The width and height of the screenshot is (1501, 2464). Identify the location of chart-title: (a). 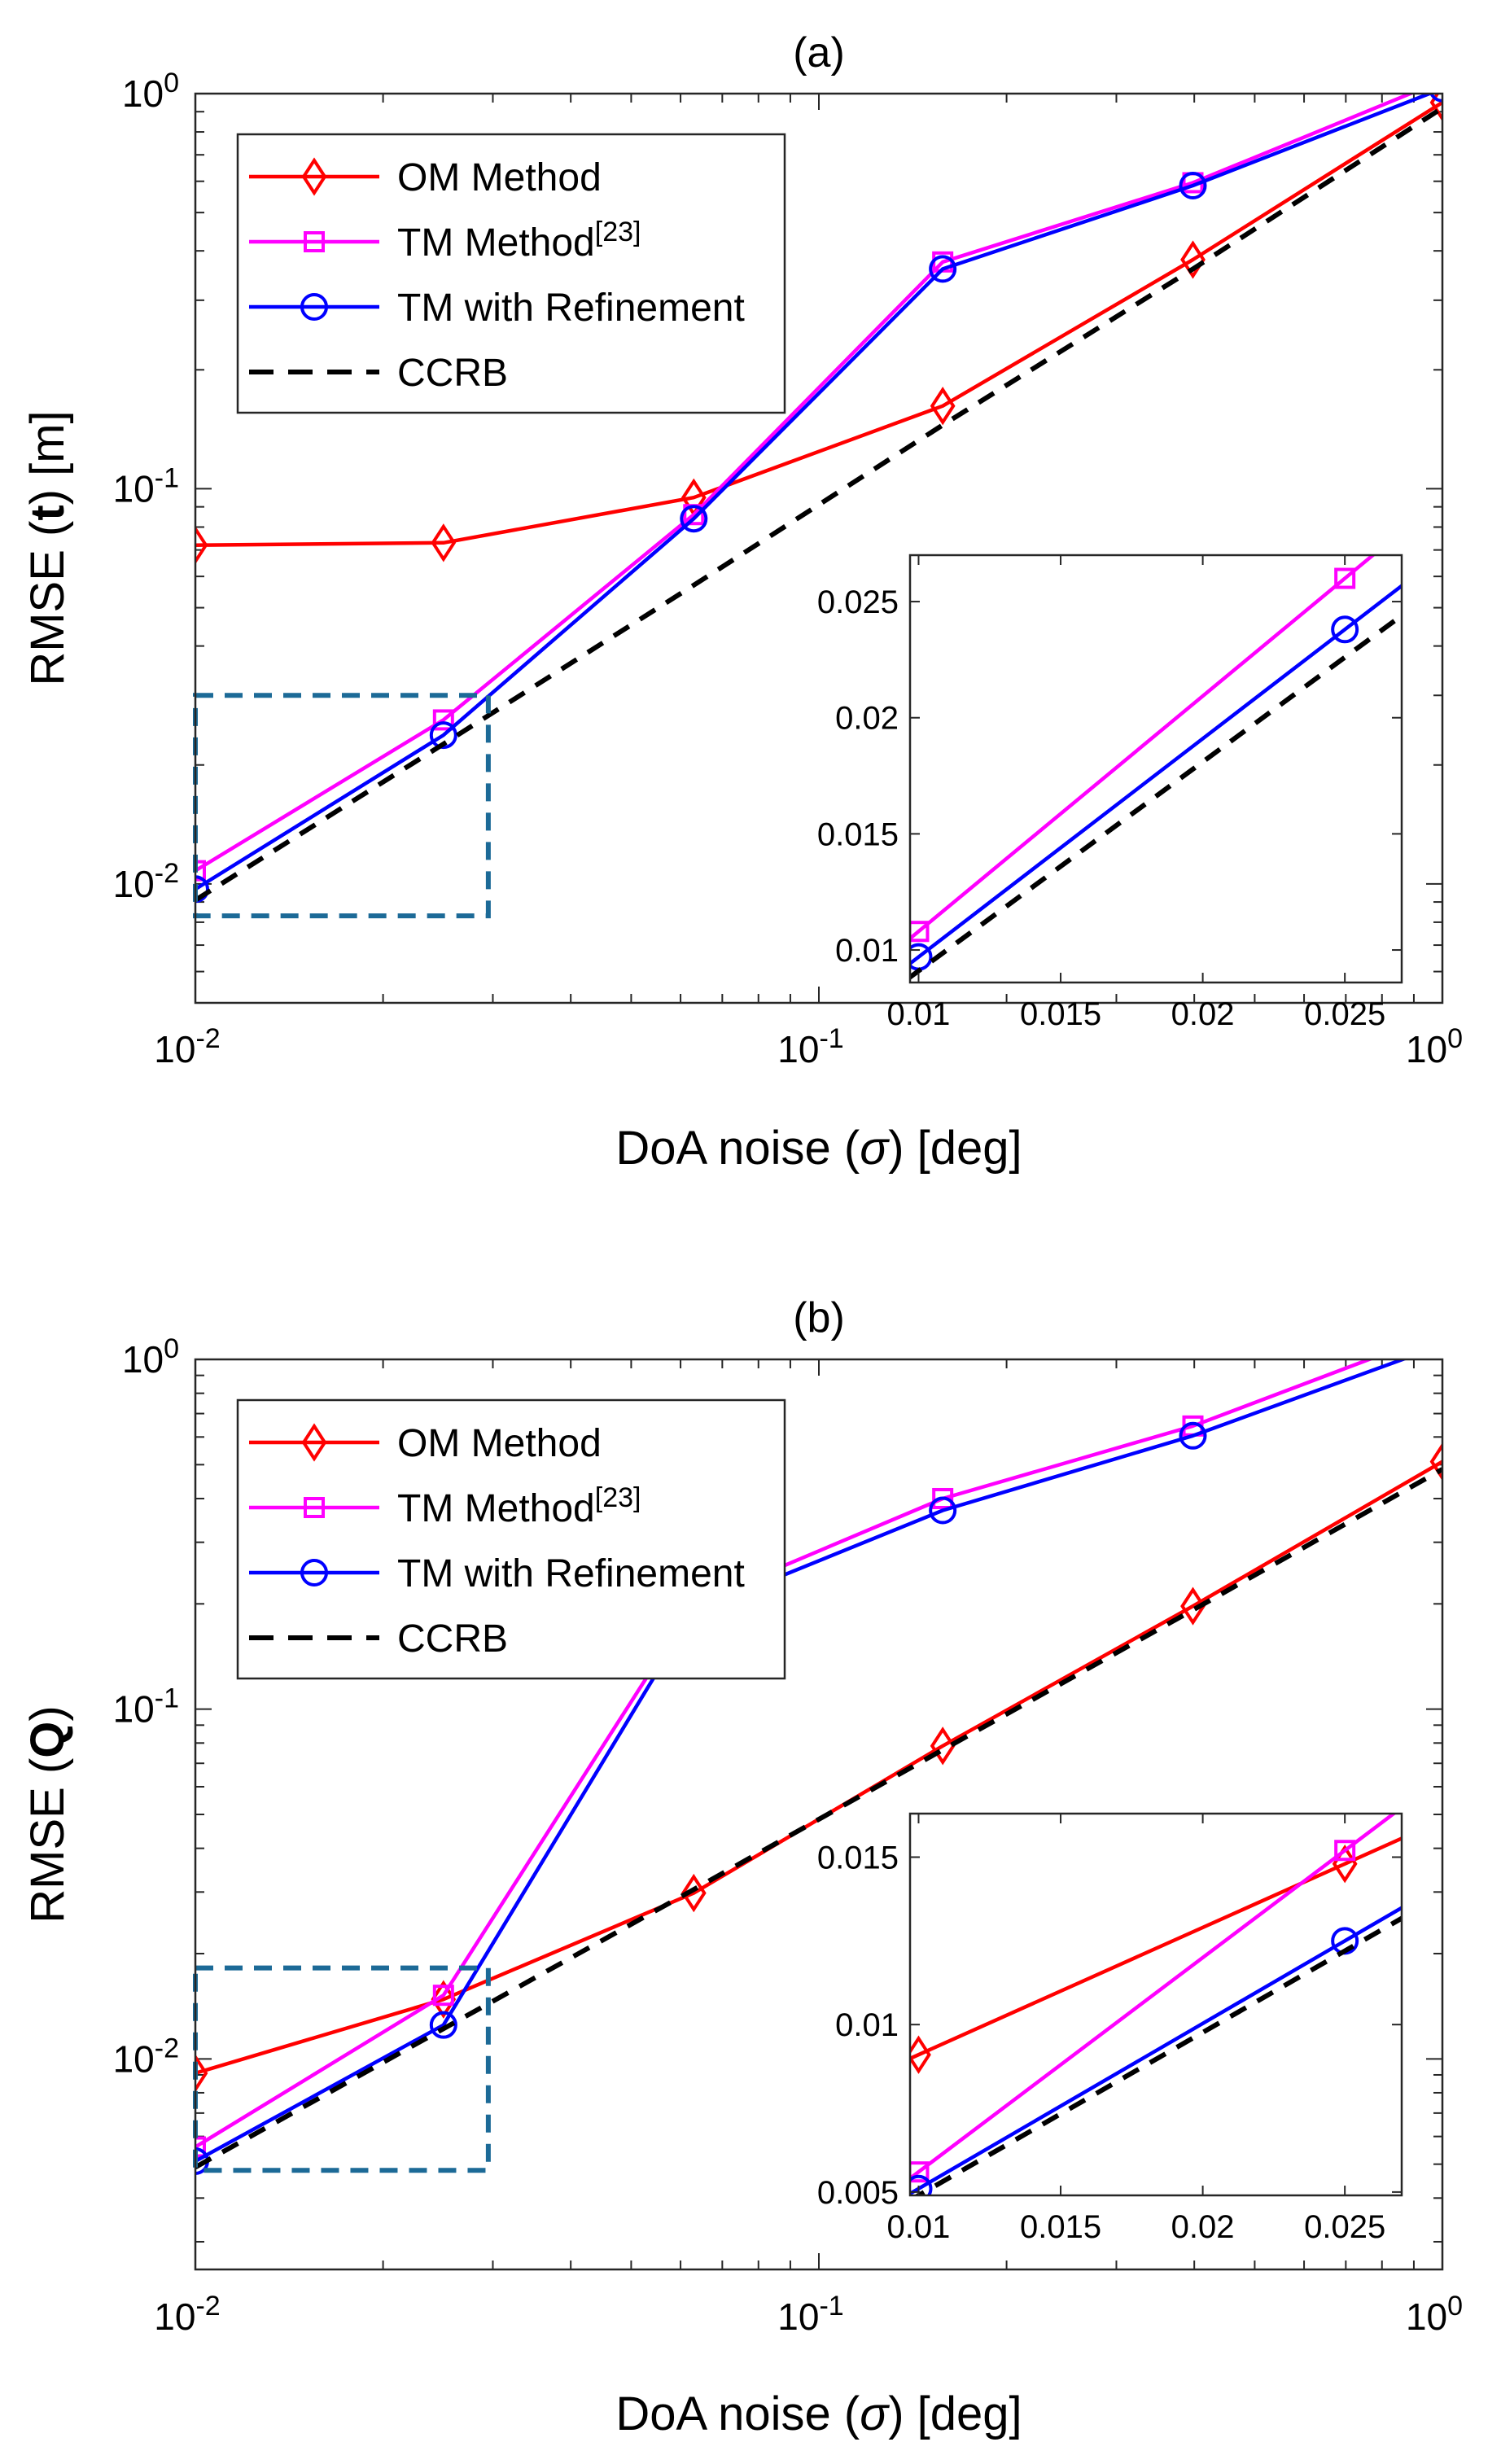
(819, 53).